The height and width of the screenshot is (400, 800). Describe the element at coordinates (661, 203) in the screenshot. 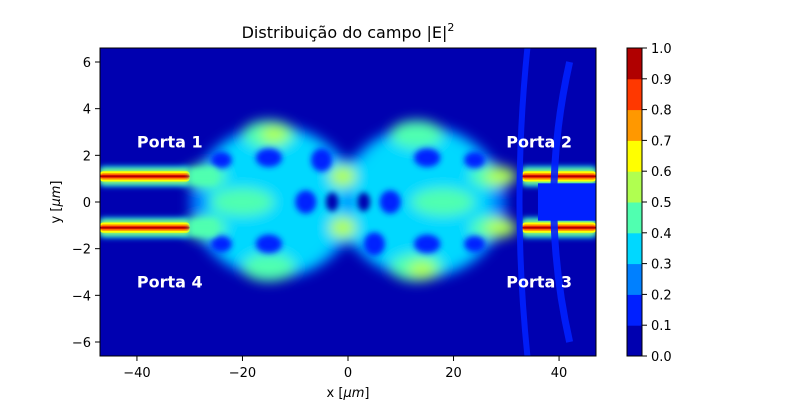

I see `colorbar-tick-label: 0.5` at that location.